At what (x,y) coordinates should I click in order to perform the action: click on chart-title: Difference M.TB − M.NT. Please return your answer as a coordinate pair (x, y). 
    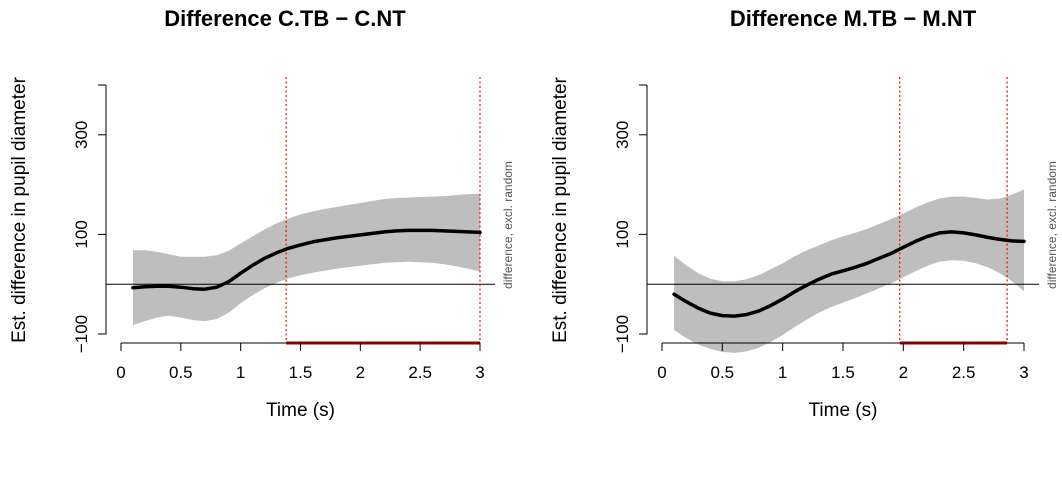
    Looking at the image, I should click on (853, 18).